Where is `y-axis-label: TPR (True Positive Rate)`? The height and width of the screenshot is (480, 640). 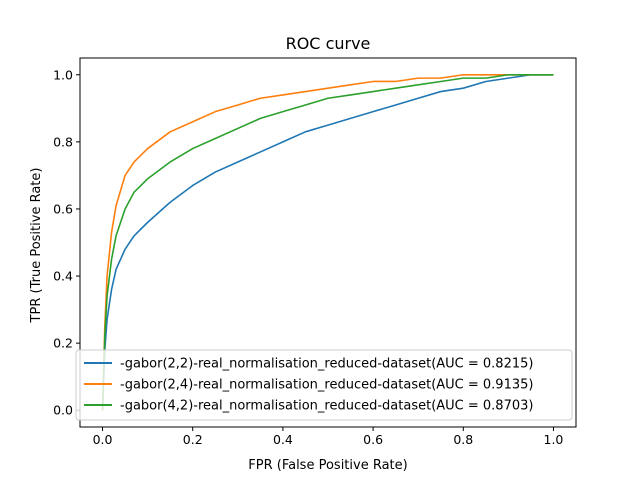 y-axis-label: TPR (True Positive Rate) is located at coordinates (36, 246).